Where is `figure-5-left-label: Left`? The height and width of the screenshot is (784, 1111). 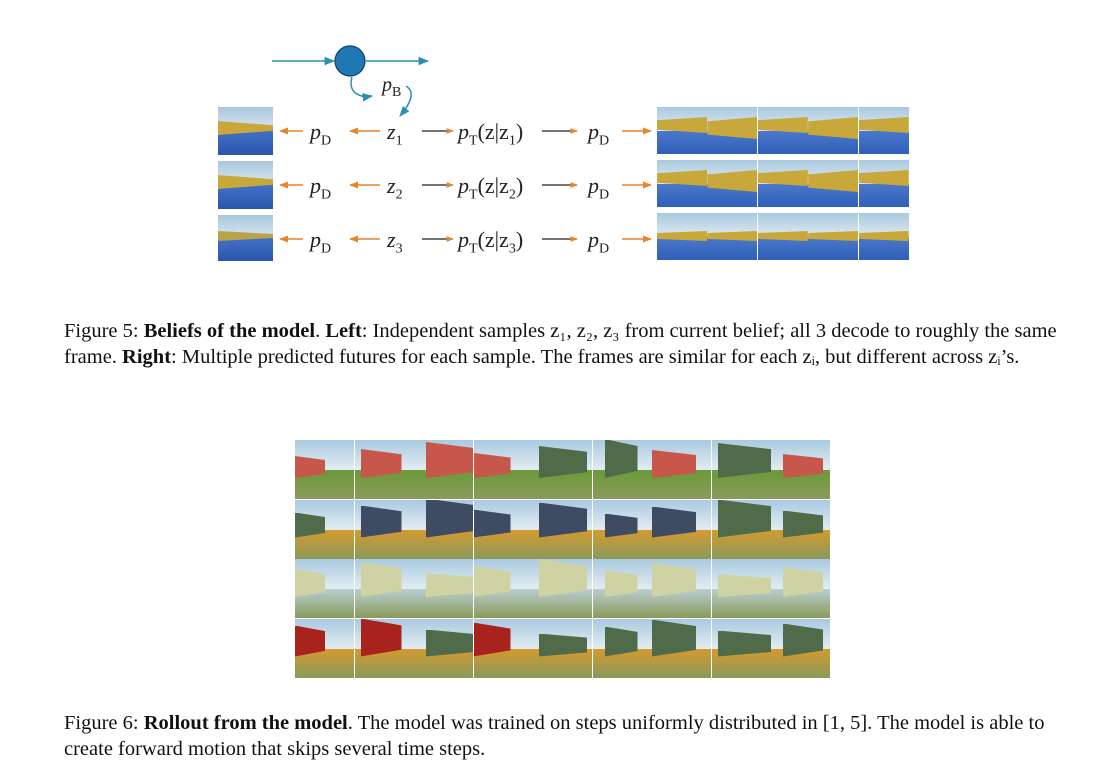
figure-5-left-label: Left is located at coordinates (343, 331).